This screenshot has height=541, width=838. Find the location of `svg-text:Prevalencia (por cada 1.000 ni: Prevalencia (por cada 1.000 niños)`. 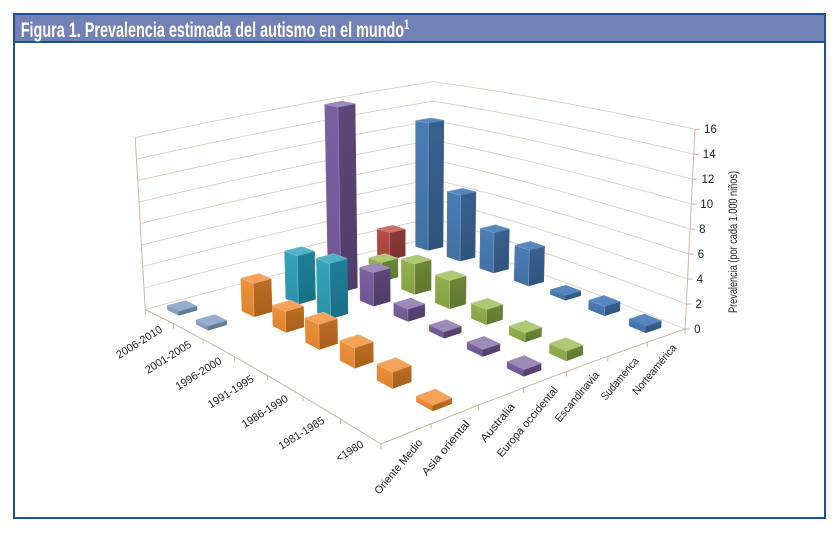

svg-text:Prevalencia (por cada 1.000 ni: Prevalencia (por cada 1.000 niños) is located at coordinates (734, 242).